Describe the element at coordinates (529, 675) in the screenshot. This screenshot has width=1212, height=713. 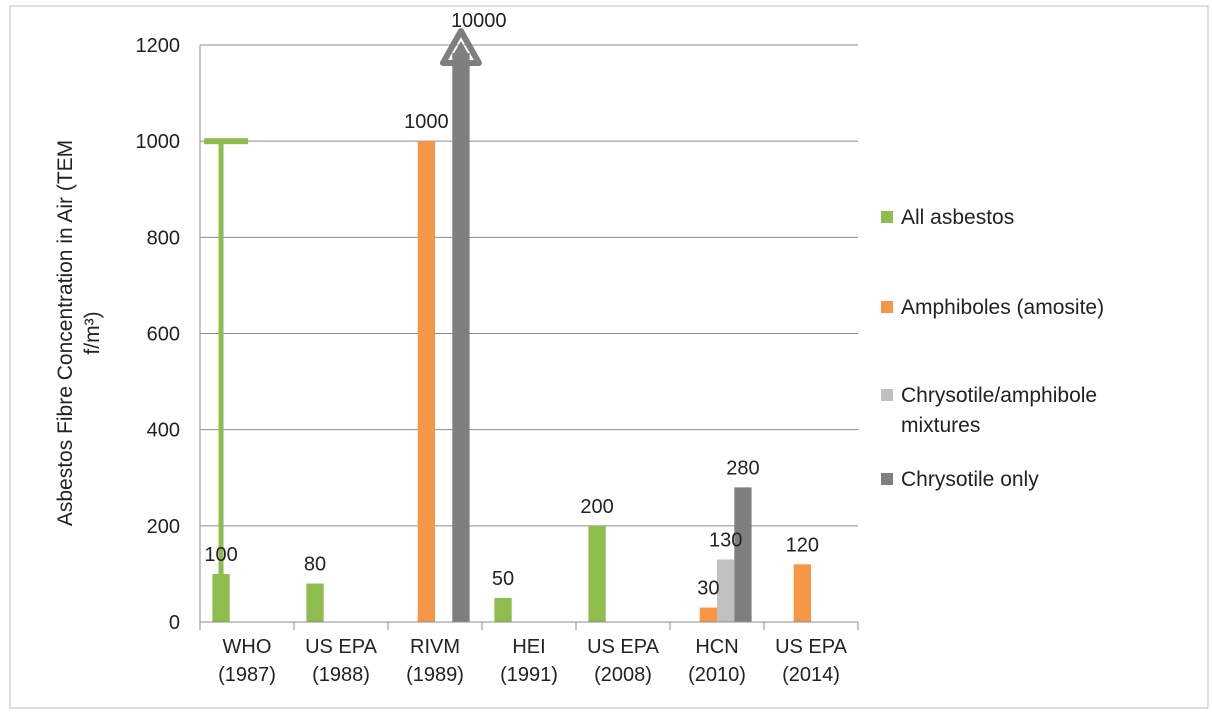
I see `x-tick-label: (1991)` at that location.